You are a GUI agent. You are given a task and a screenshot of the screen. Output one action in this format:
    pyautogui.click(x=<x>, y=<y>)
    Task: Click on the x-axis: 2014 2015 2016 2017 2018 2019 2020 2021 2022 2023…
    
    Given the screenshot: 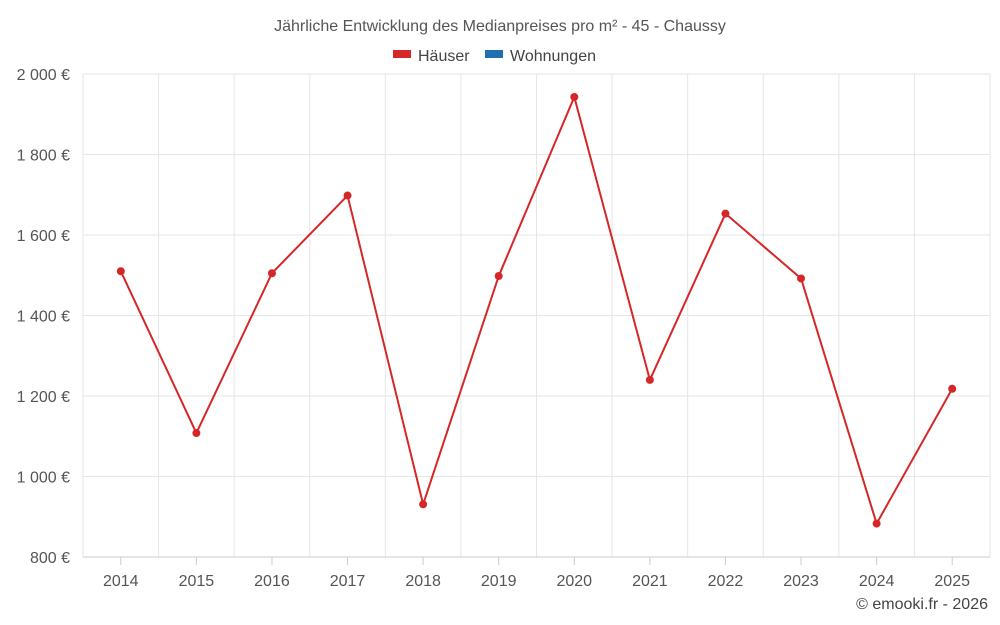 What is the action you would take?
    pyautogui.click(x=536, y=573)
    